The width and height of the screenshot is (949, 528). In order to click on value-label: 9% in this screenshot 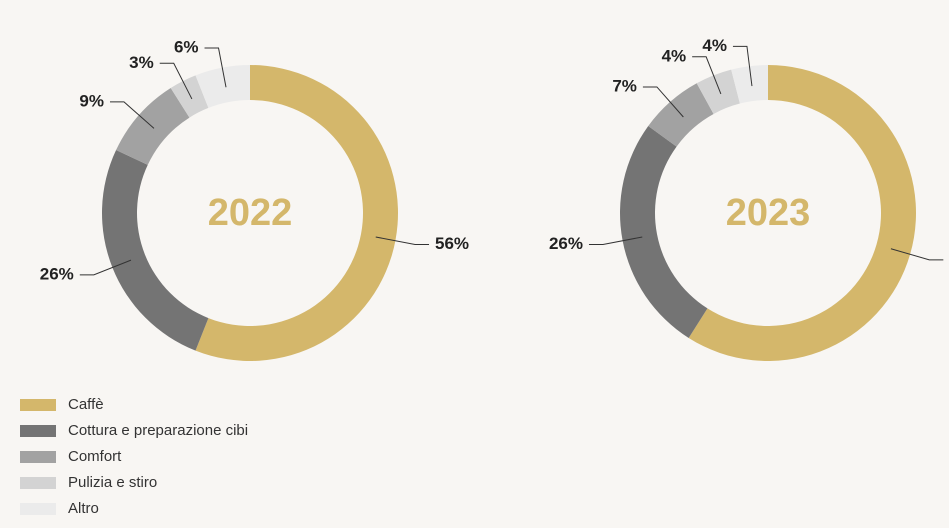, I will do `click(91, 100)`.